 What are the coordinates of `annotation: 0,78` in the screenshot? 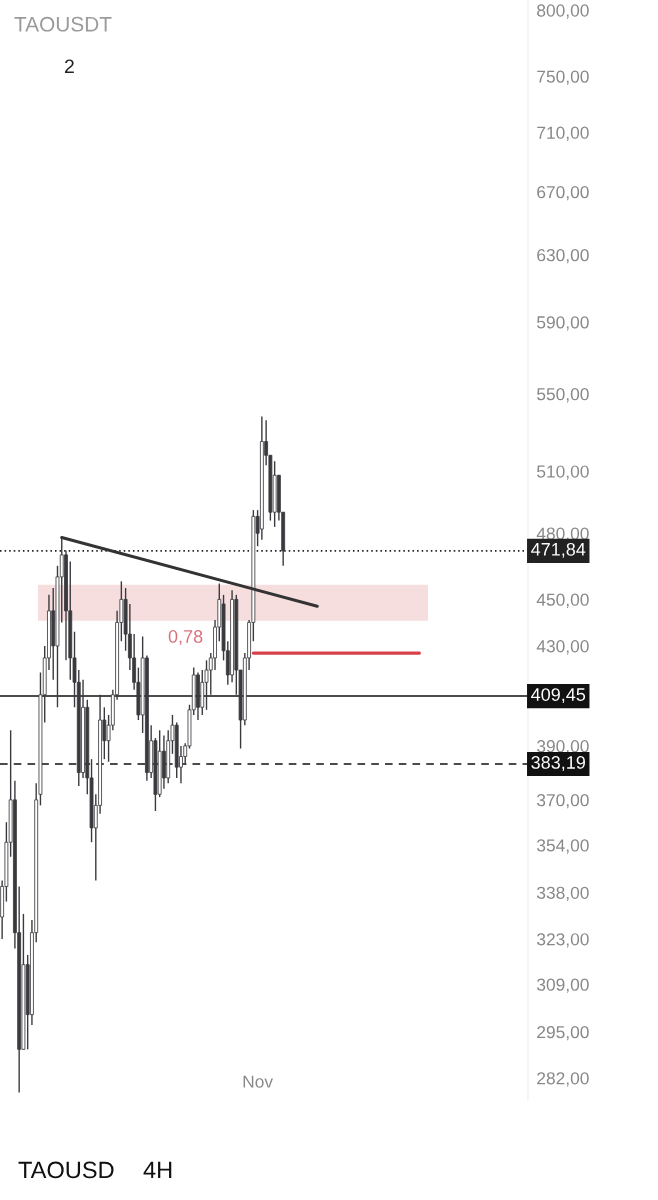 It's located at (185, 637).